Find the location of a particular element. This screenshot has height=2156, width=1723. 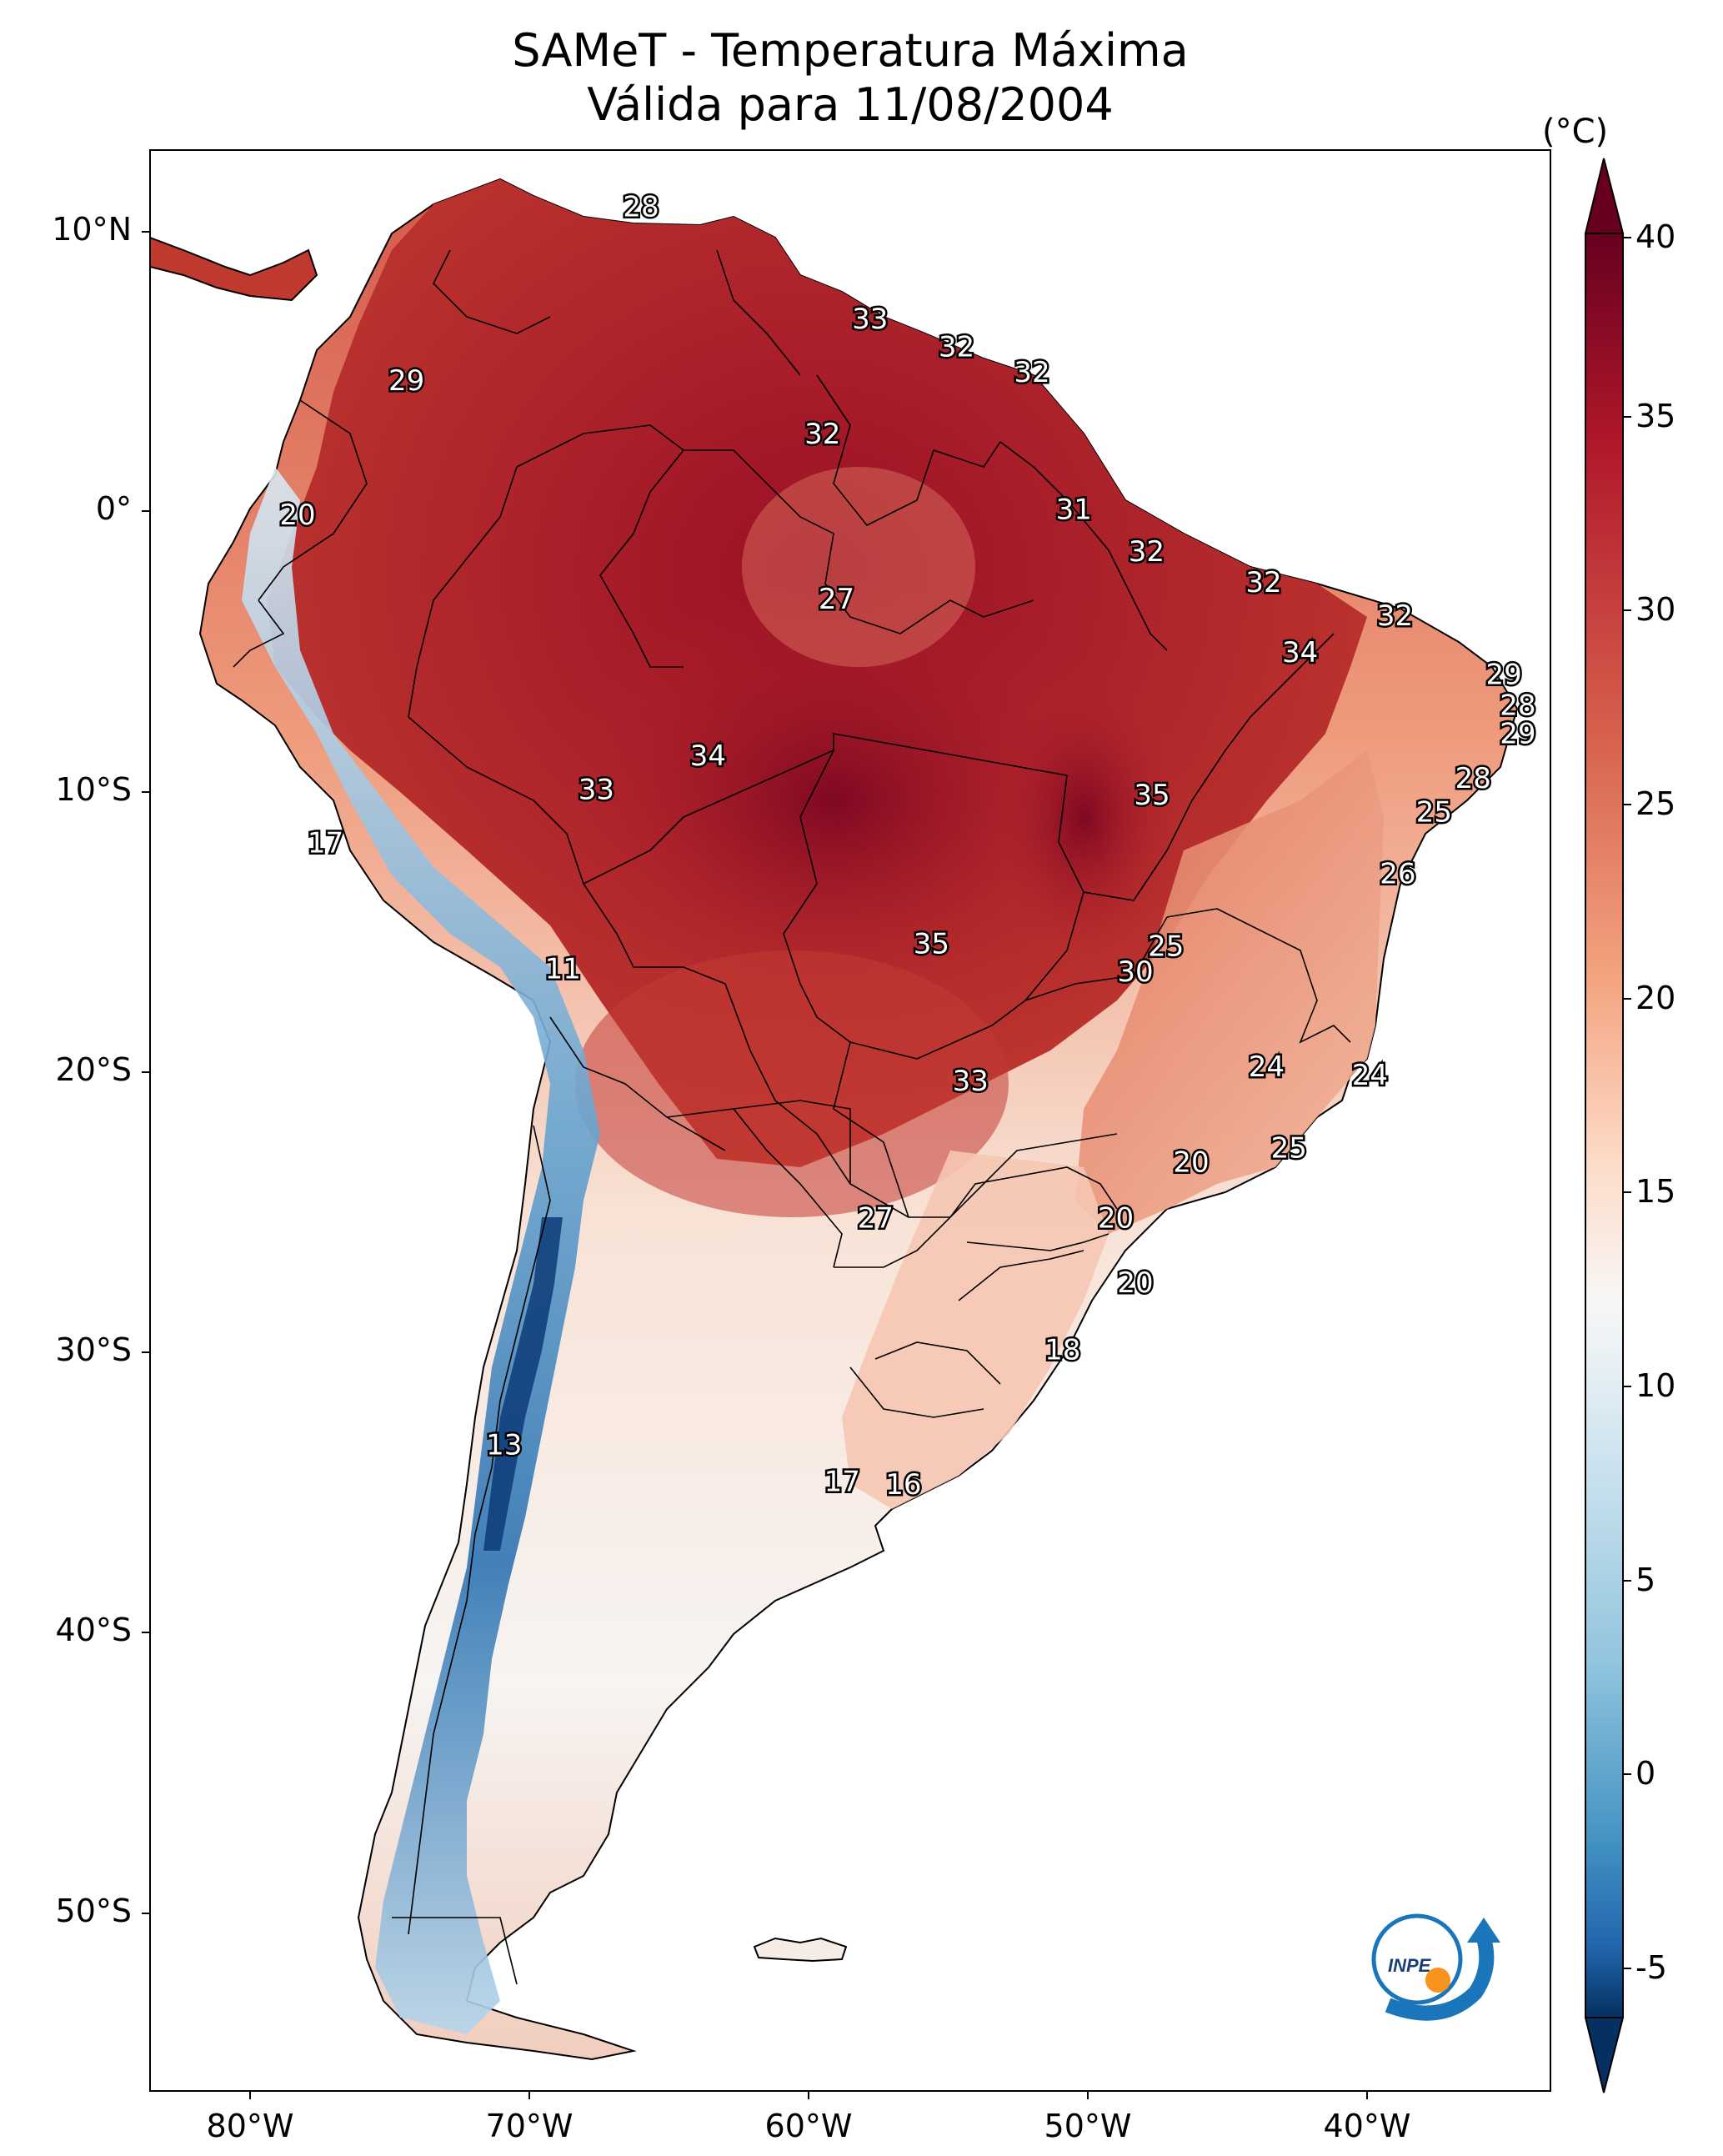

colorbar-unit: (°C) is located at coordinates (1575, 132).